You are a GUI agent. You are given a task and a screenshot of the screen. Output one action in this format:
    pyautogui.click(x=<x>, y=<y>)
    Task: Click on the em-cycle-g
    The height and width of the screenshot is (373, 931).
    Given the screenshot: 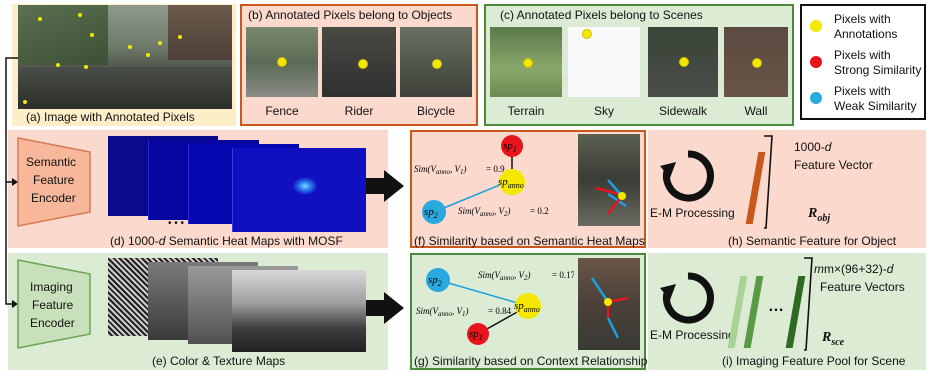 What is the action you would take?
    pyautogui.click(x=687, y=298)
    